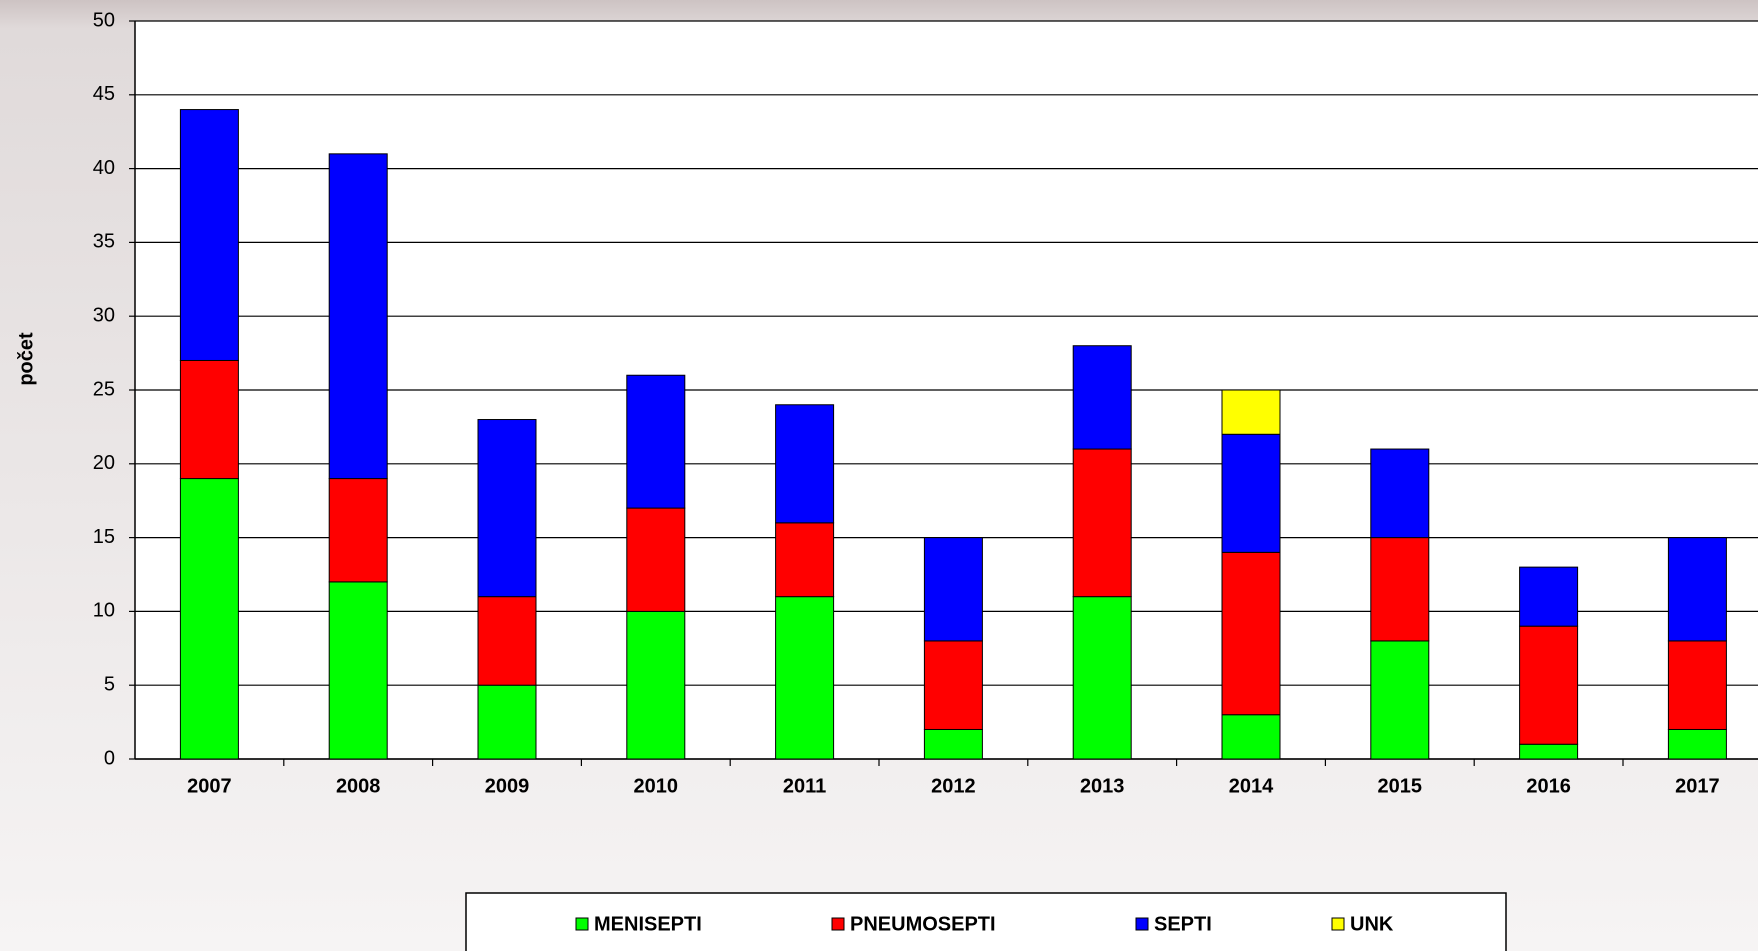  What do you see at coordinates (104, 389) in the screenshot?
I see `y-tick-label: 25` at bounding box center [104, 389].